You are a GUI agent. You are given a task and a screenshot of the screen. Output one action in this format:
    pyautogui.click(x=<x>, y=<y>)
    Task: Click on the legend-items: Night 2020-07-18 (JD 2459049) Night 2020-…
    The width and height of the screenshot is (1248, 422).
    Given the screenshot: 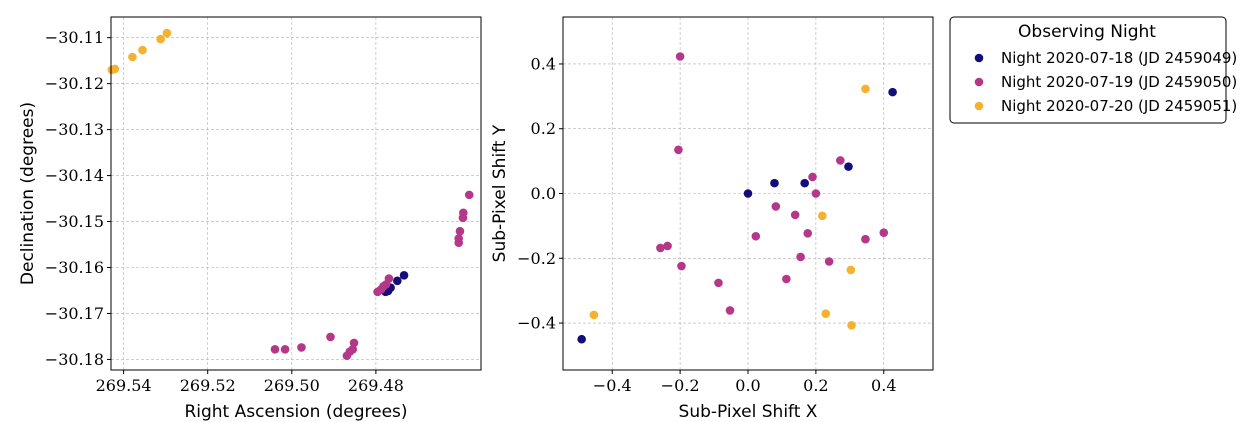 What is the action you would take?
    pyautogui.click(x=1105, y=82)
    